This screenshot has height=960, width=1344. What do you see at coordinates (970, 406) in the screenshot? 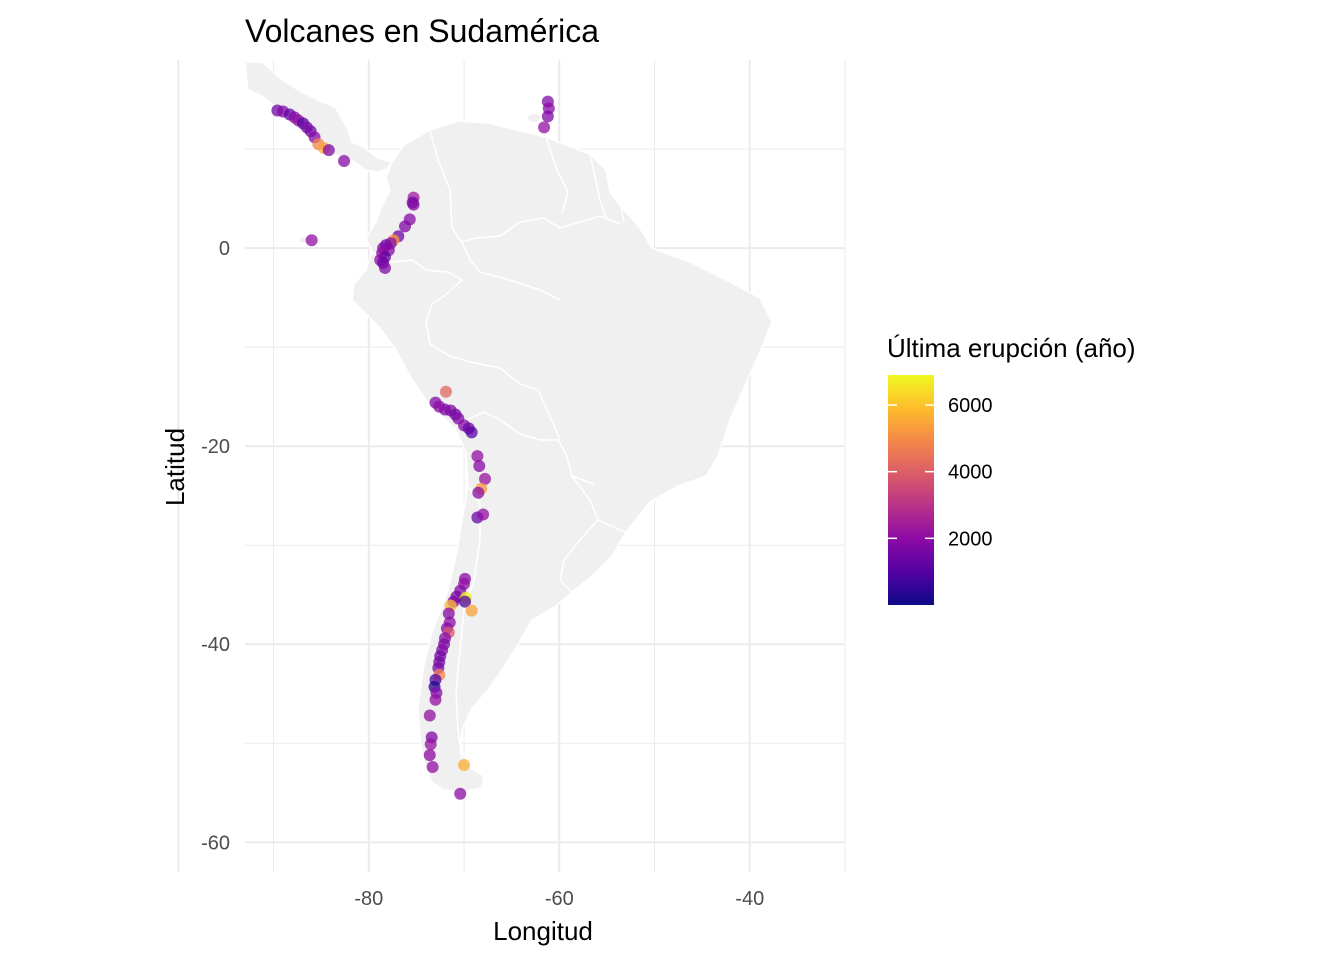
I see `legend-tick-label: 6000` at bounding box center [970, 406].